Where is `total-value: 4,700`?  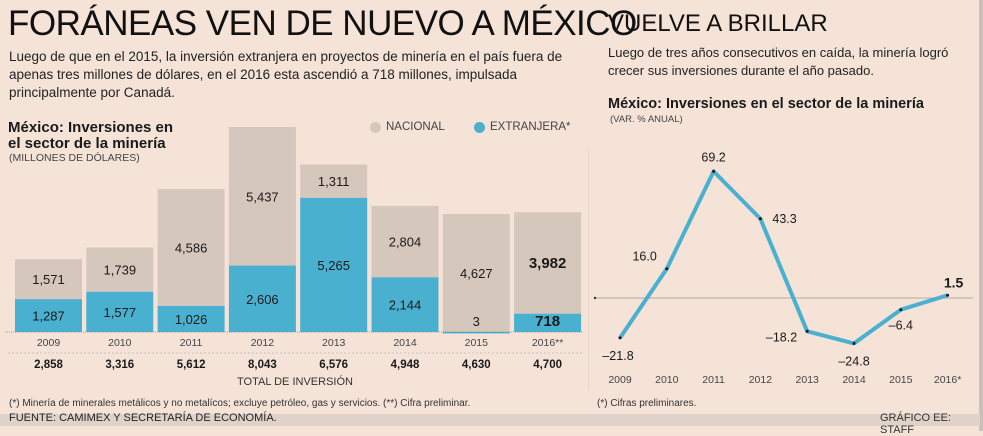
total-value: 4,700 is located at coordinates (547, 365).